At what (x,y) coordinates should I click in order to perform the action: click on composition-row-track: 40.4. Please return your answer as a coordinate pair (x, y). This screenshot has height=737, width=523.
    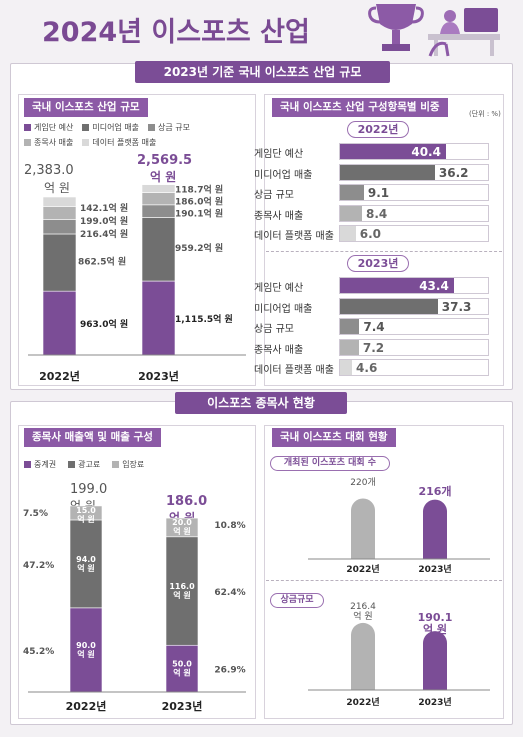
    Looking at the image, I should click on (414, 151).